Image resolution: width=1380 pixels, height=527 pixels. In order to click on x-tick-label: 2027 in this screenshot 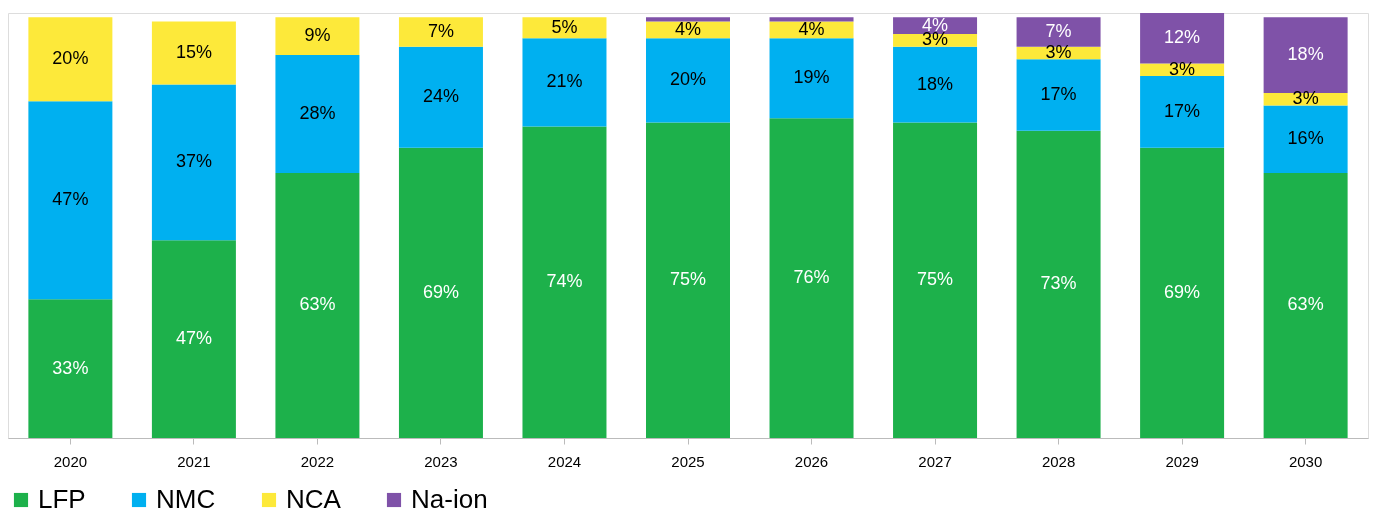, I will do `click(935, 461)`.